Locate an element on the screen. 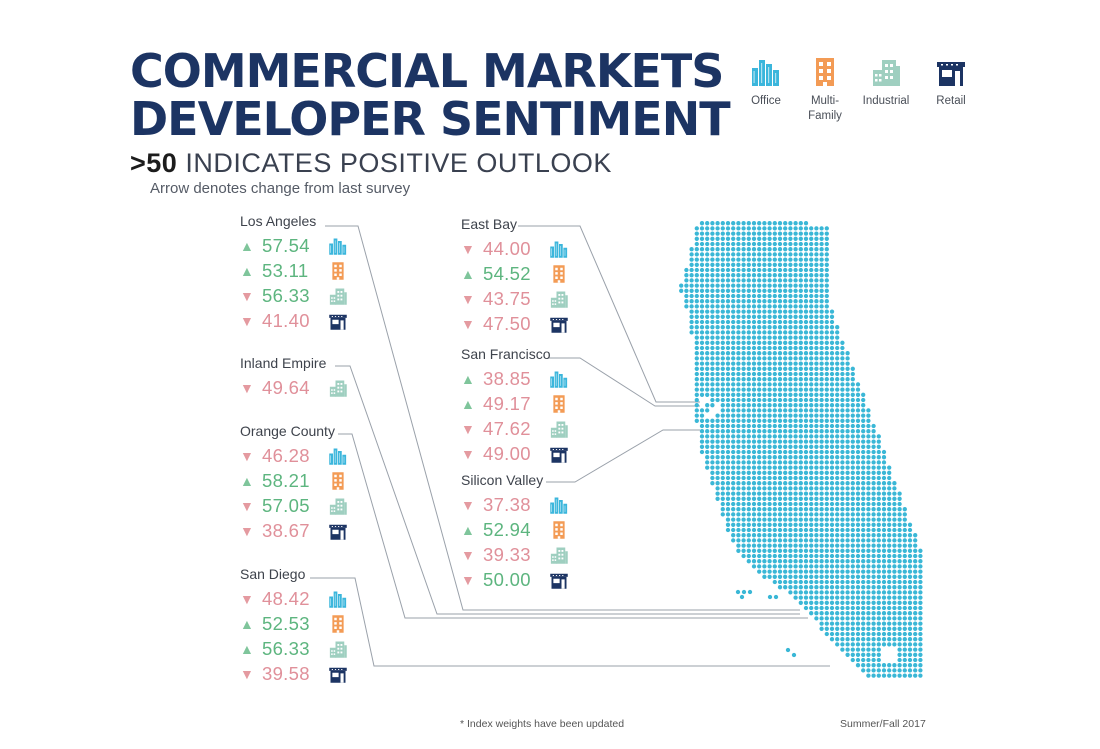  metric-row-office: ▼ 44.00 is located at coordinates (515, 248).